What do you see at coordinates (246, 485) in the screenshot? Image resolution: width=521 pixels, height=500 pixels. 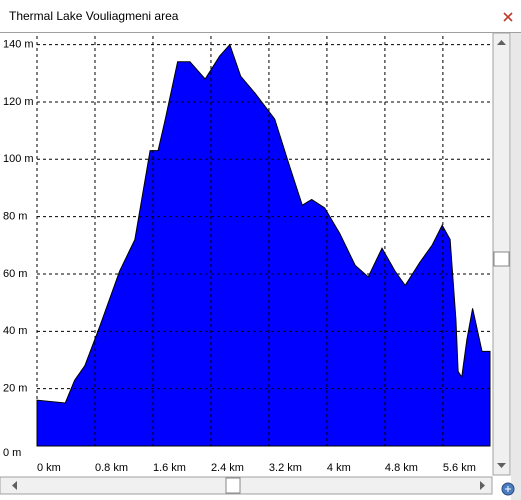 I see `horizontal-scrollbar` at bounding box center [246, 485].